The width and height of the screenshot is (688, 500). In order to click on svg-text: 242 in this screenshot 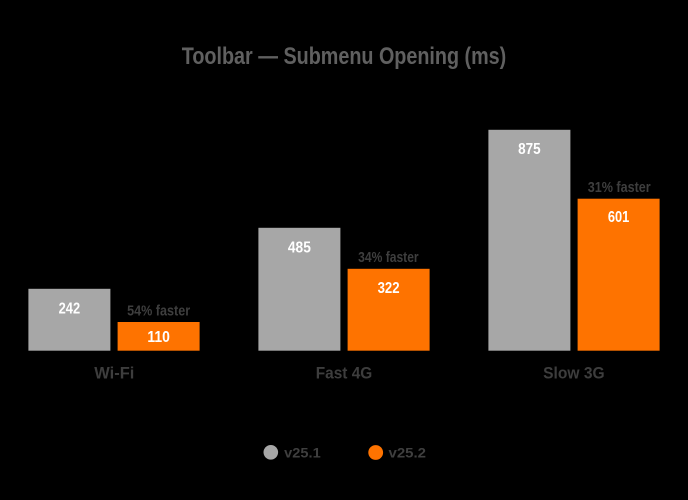, I will do `click(70, 308)`.